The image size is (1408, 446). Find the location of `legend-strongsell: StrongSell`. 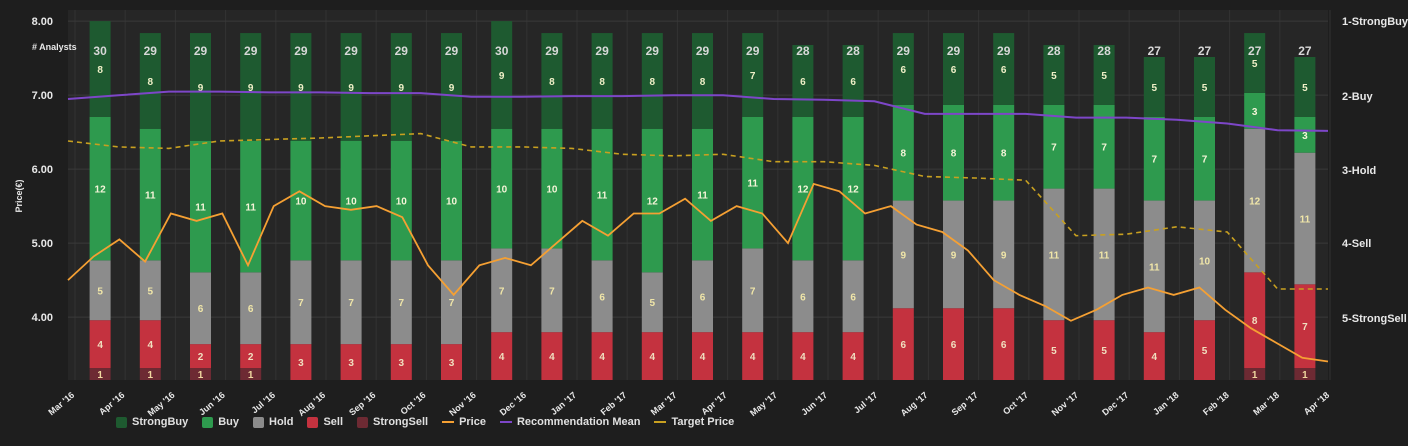

legend-strongsell: StrongSell is located at coordinates (392, 422).